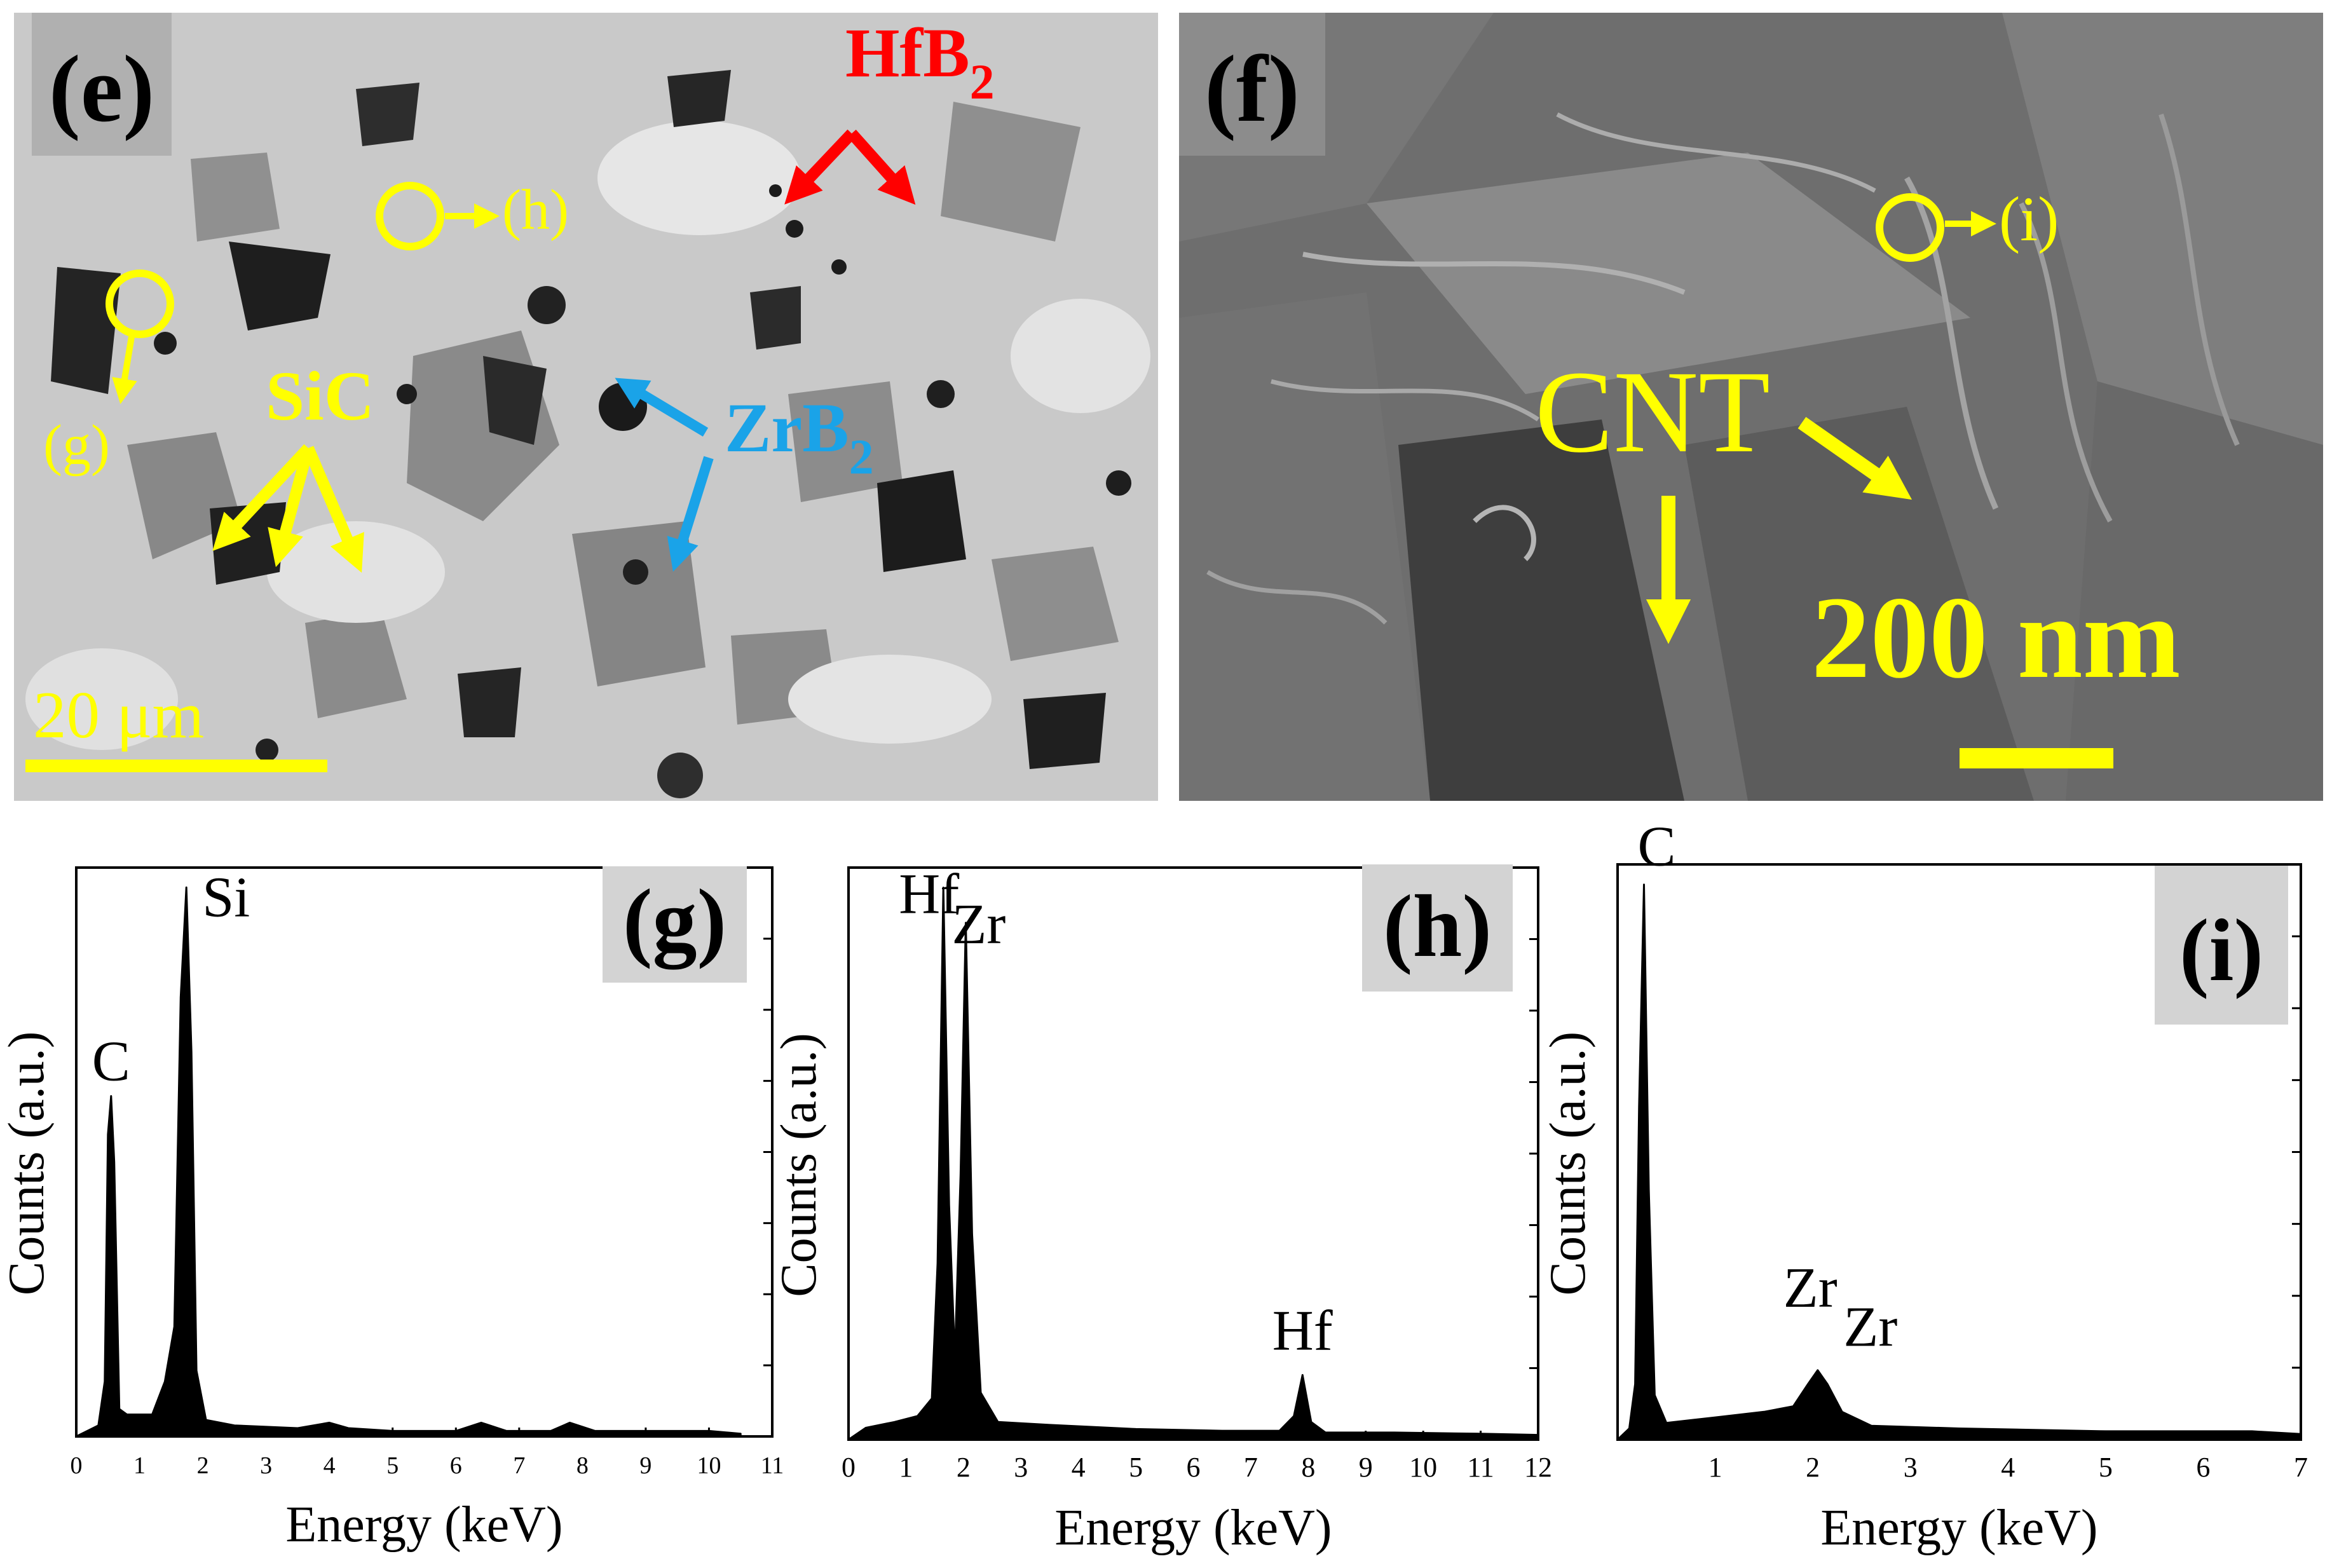  I want to click on panel-e-label-box, so click(102, 84).